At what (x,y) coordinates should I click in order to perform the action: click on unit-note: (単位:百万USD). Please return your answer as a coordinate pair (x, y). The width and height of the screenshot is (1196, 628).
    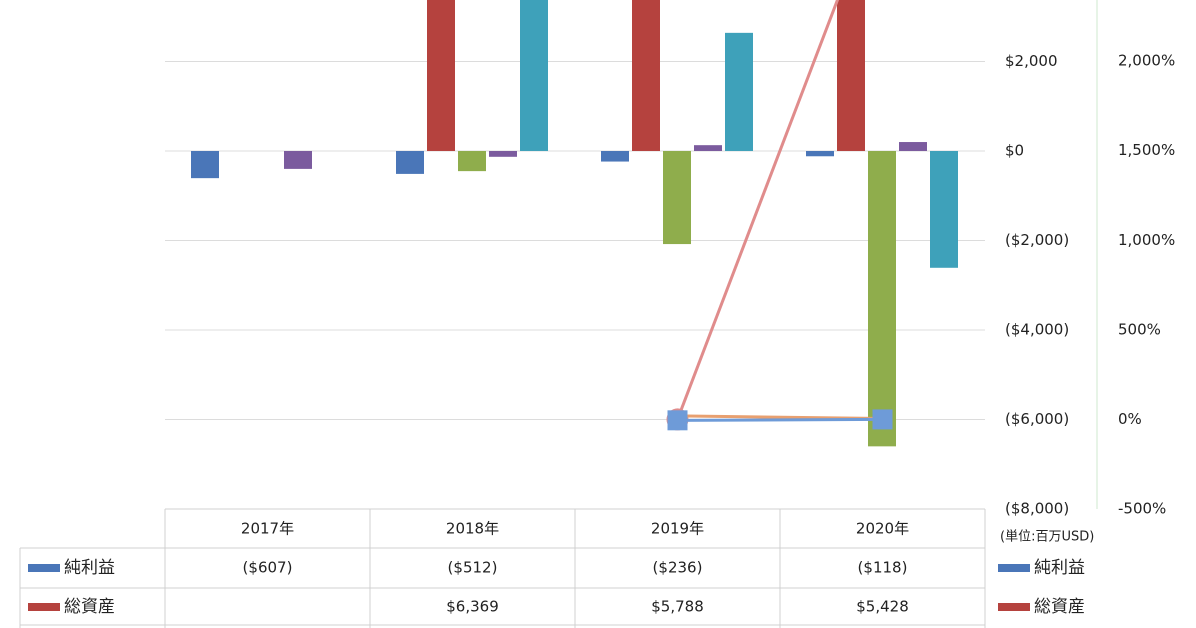
    Looking at the image, I should click on (1047, 537).